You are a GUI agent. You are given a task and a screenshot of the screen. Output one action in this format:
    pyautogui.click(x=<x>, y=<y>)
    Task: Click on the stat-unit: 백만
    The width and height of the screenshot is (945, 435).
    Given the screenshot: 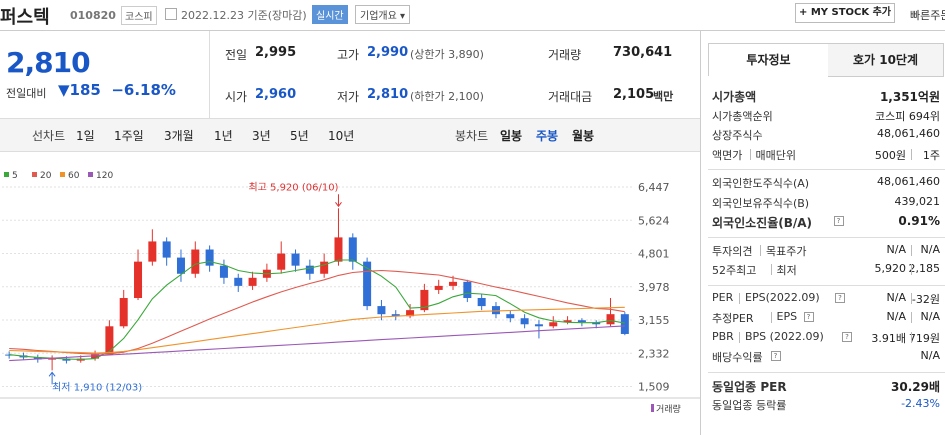 What is the action you would take?
    pyautogui.click(x=663, y=96)
    